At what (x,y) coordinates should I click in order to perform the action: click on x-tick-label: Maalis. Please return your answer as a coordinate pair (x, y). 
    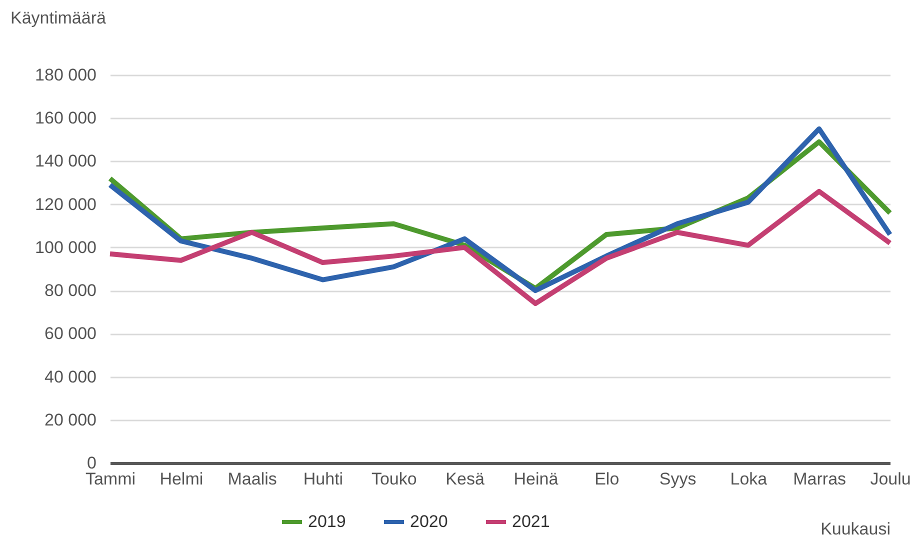
    Looking at the image, I should click on (252, 479).